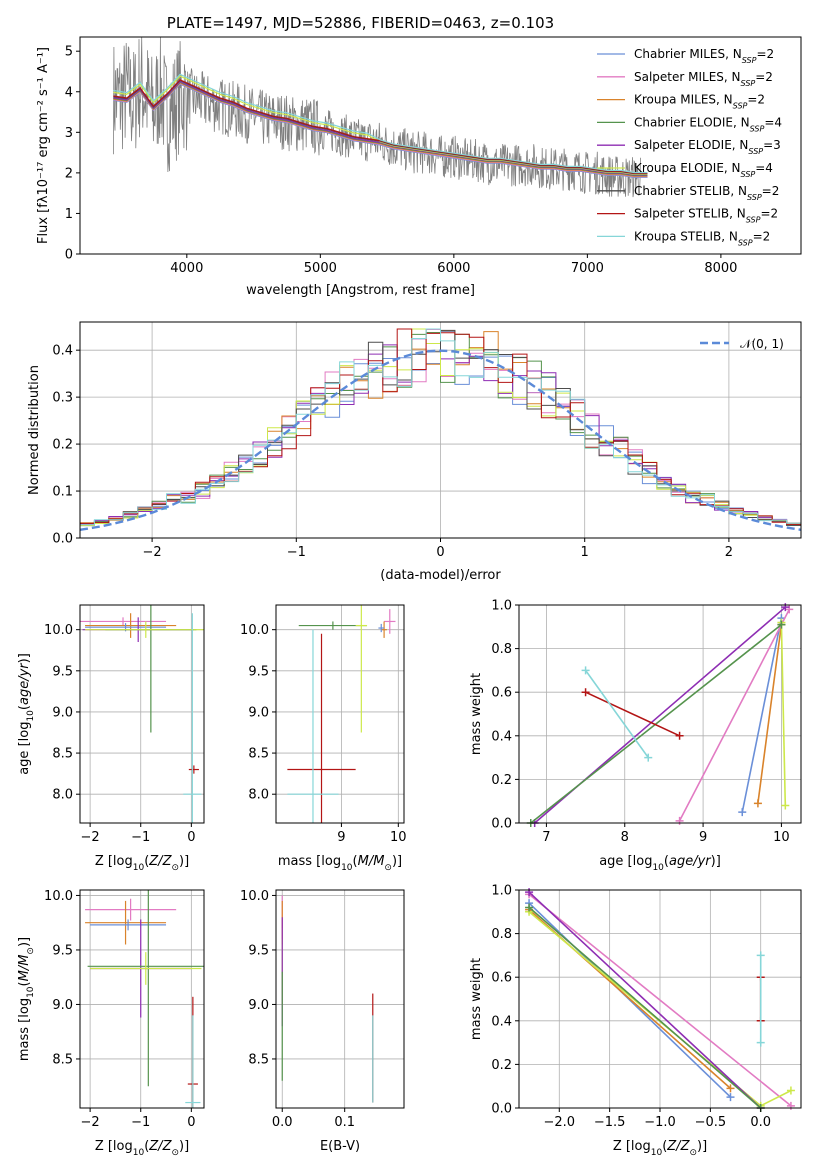  Describe the element at coordinates (706, 193) in the screenshot. I see `legend-entry: Chabrier STELIB, NSSP=2` at that location.